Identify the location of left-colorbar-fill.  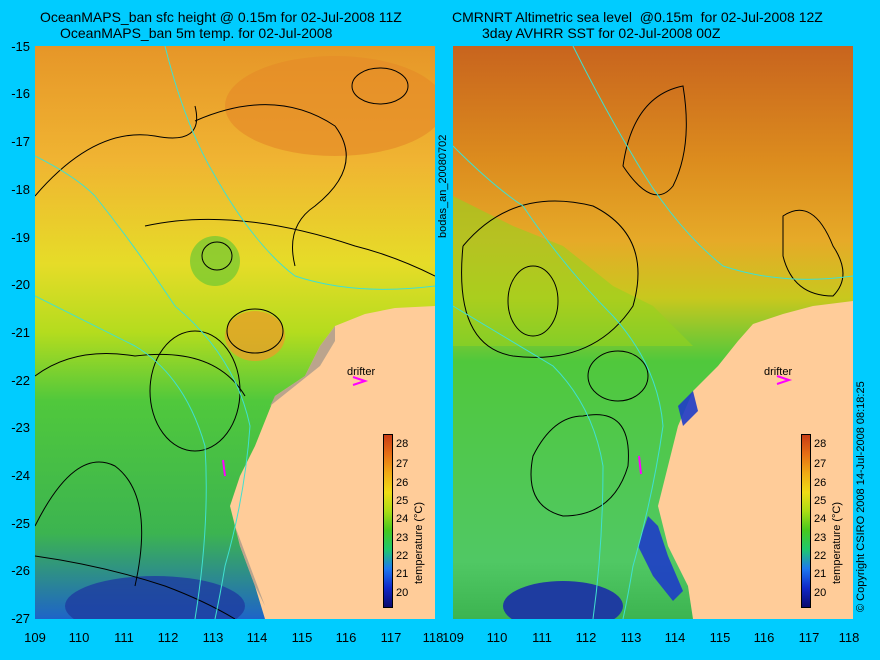
(388, 521).